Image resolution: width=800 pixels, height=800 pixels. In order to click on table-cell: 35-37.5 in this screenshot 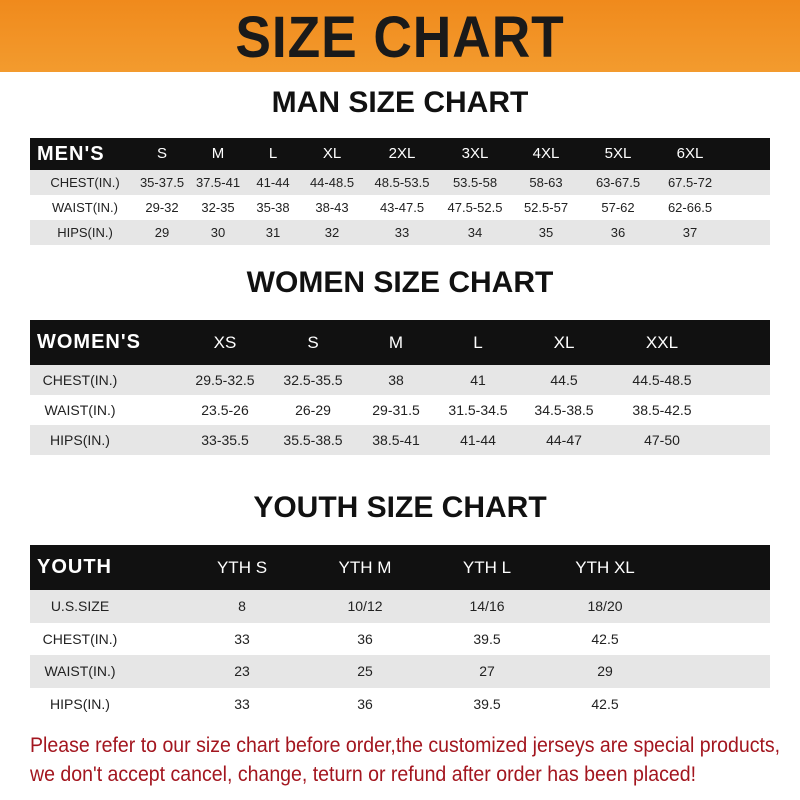, I will do `click(162, 182)`.